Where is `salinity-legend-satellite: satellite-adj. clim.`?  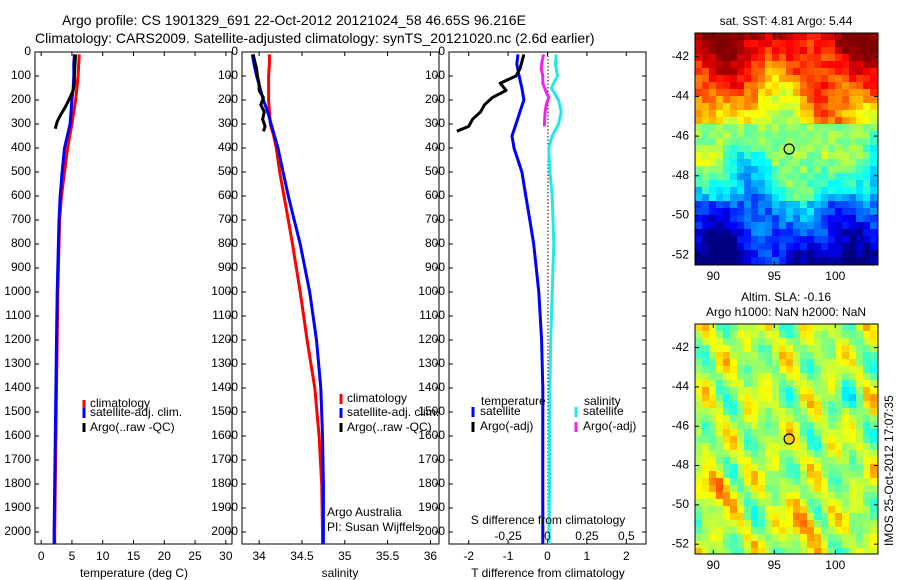
salinity-legend-satellite: satellite-adj. clim. is located at coordinates (393, 412).